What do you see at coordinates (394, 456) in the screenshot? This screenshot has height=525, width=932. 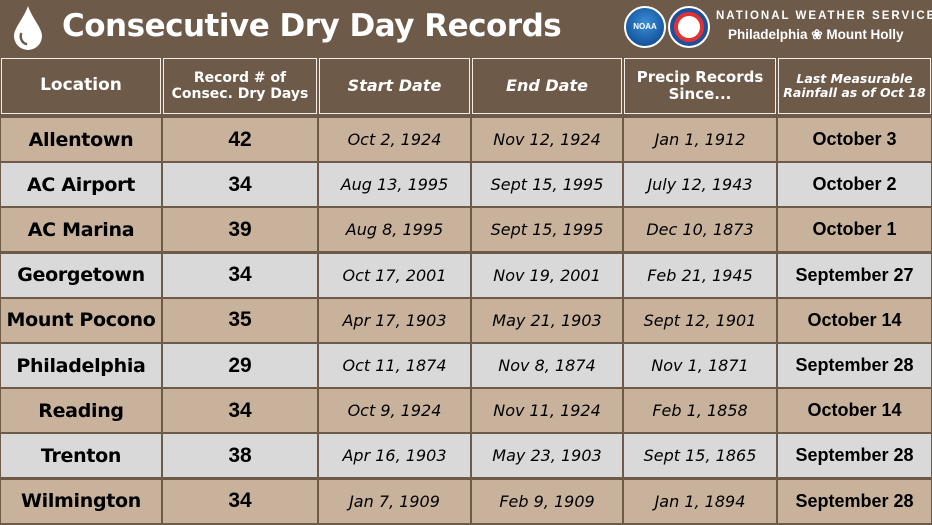 I see `cell-start-date: Apr 16, 1903` at bounding box center [394, 456].